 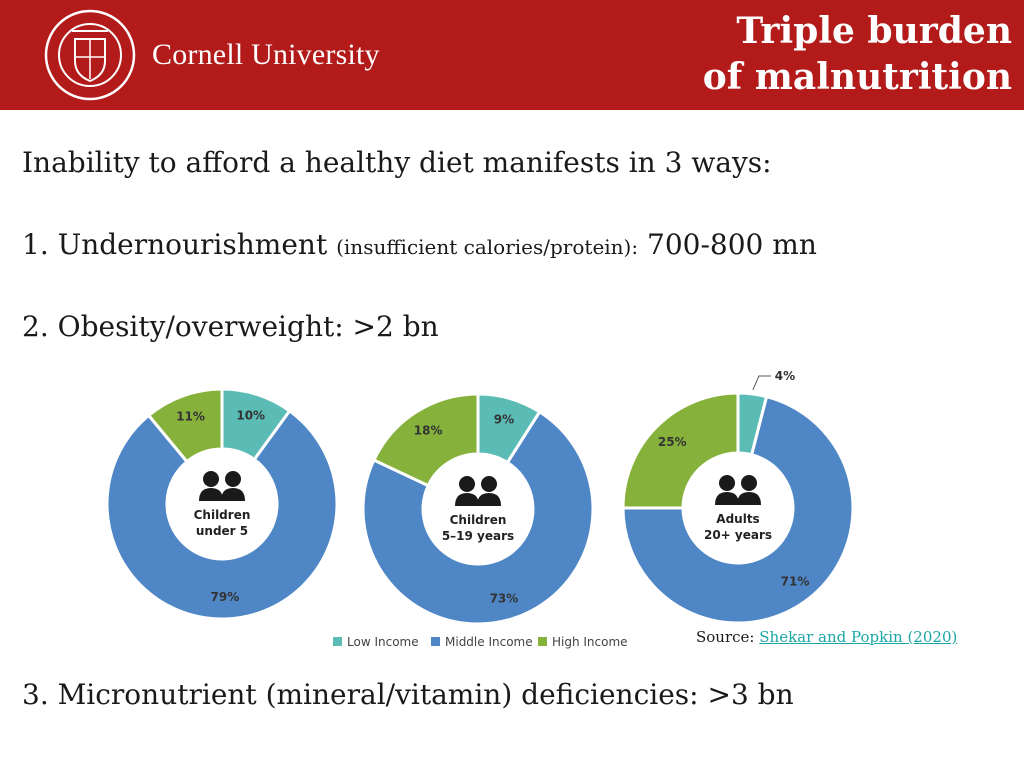 What do you see at coordinates (732, 244) in the screenshot?
I see `point-1-value: 700-800 mn` at bounding box center [732, 244].